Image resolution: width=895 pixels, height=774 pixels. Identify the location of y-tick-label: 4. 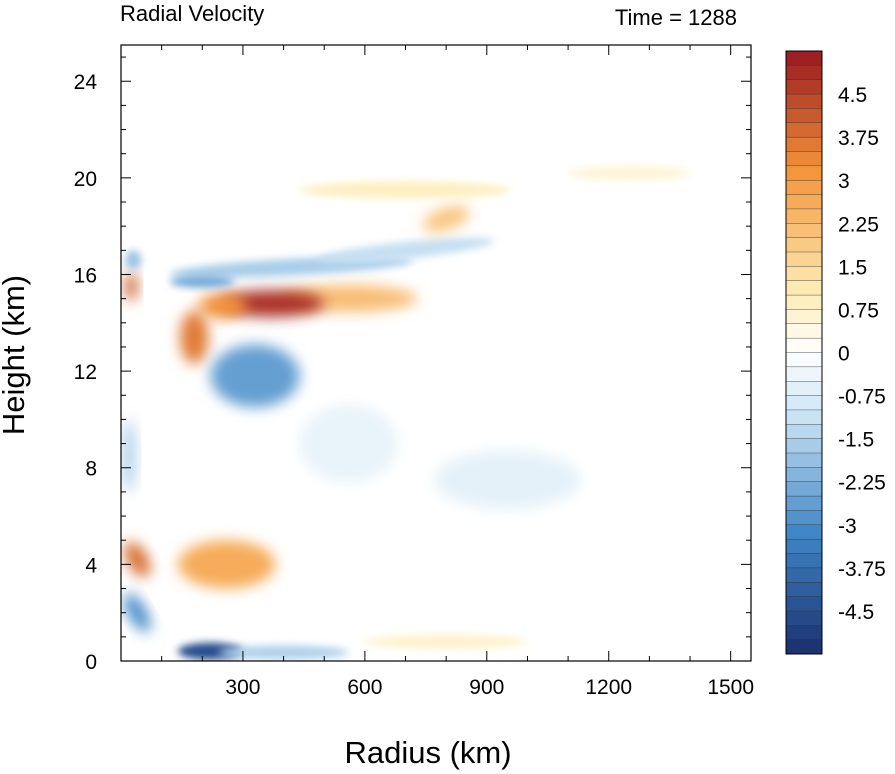
(91, 565).